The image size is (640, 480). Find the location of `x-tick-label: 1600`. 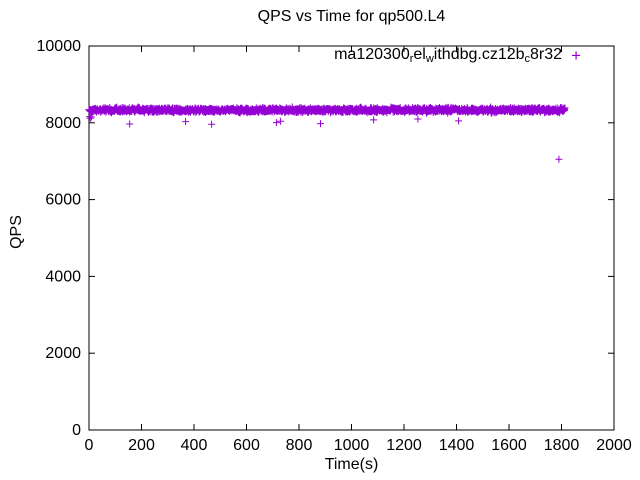

x-tick-label: 1600 is located at coordinates (509, 445).